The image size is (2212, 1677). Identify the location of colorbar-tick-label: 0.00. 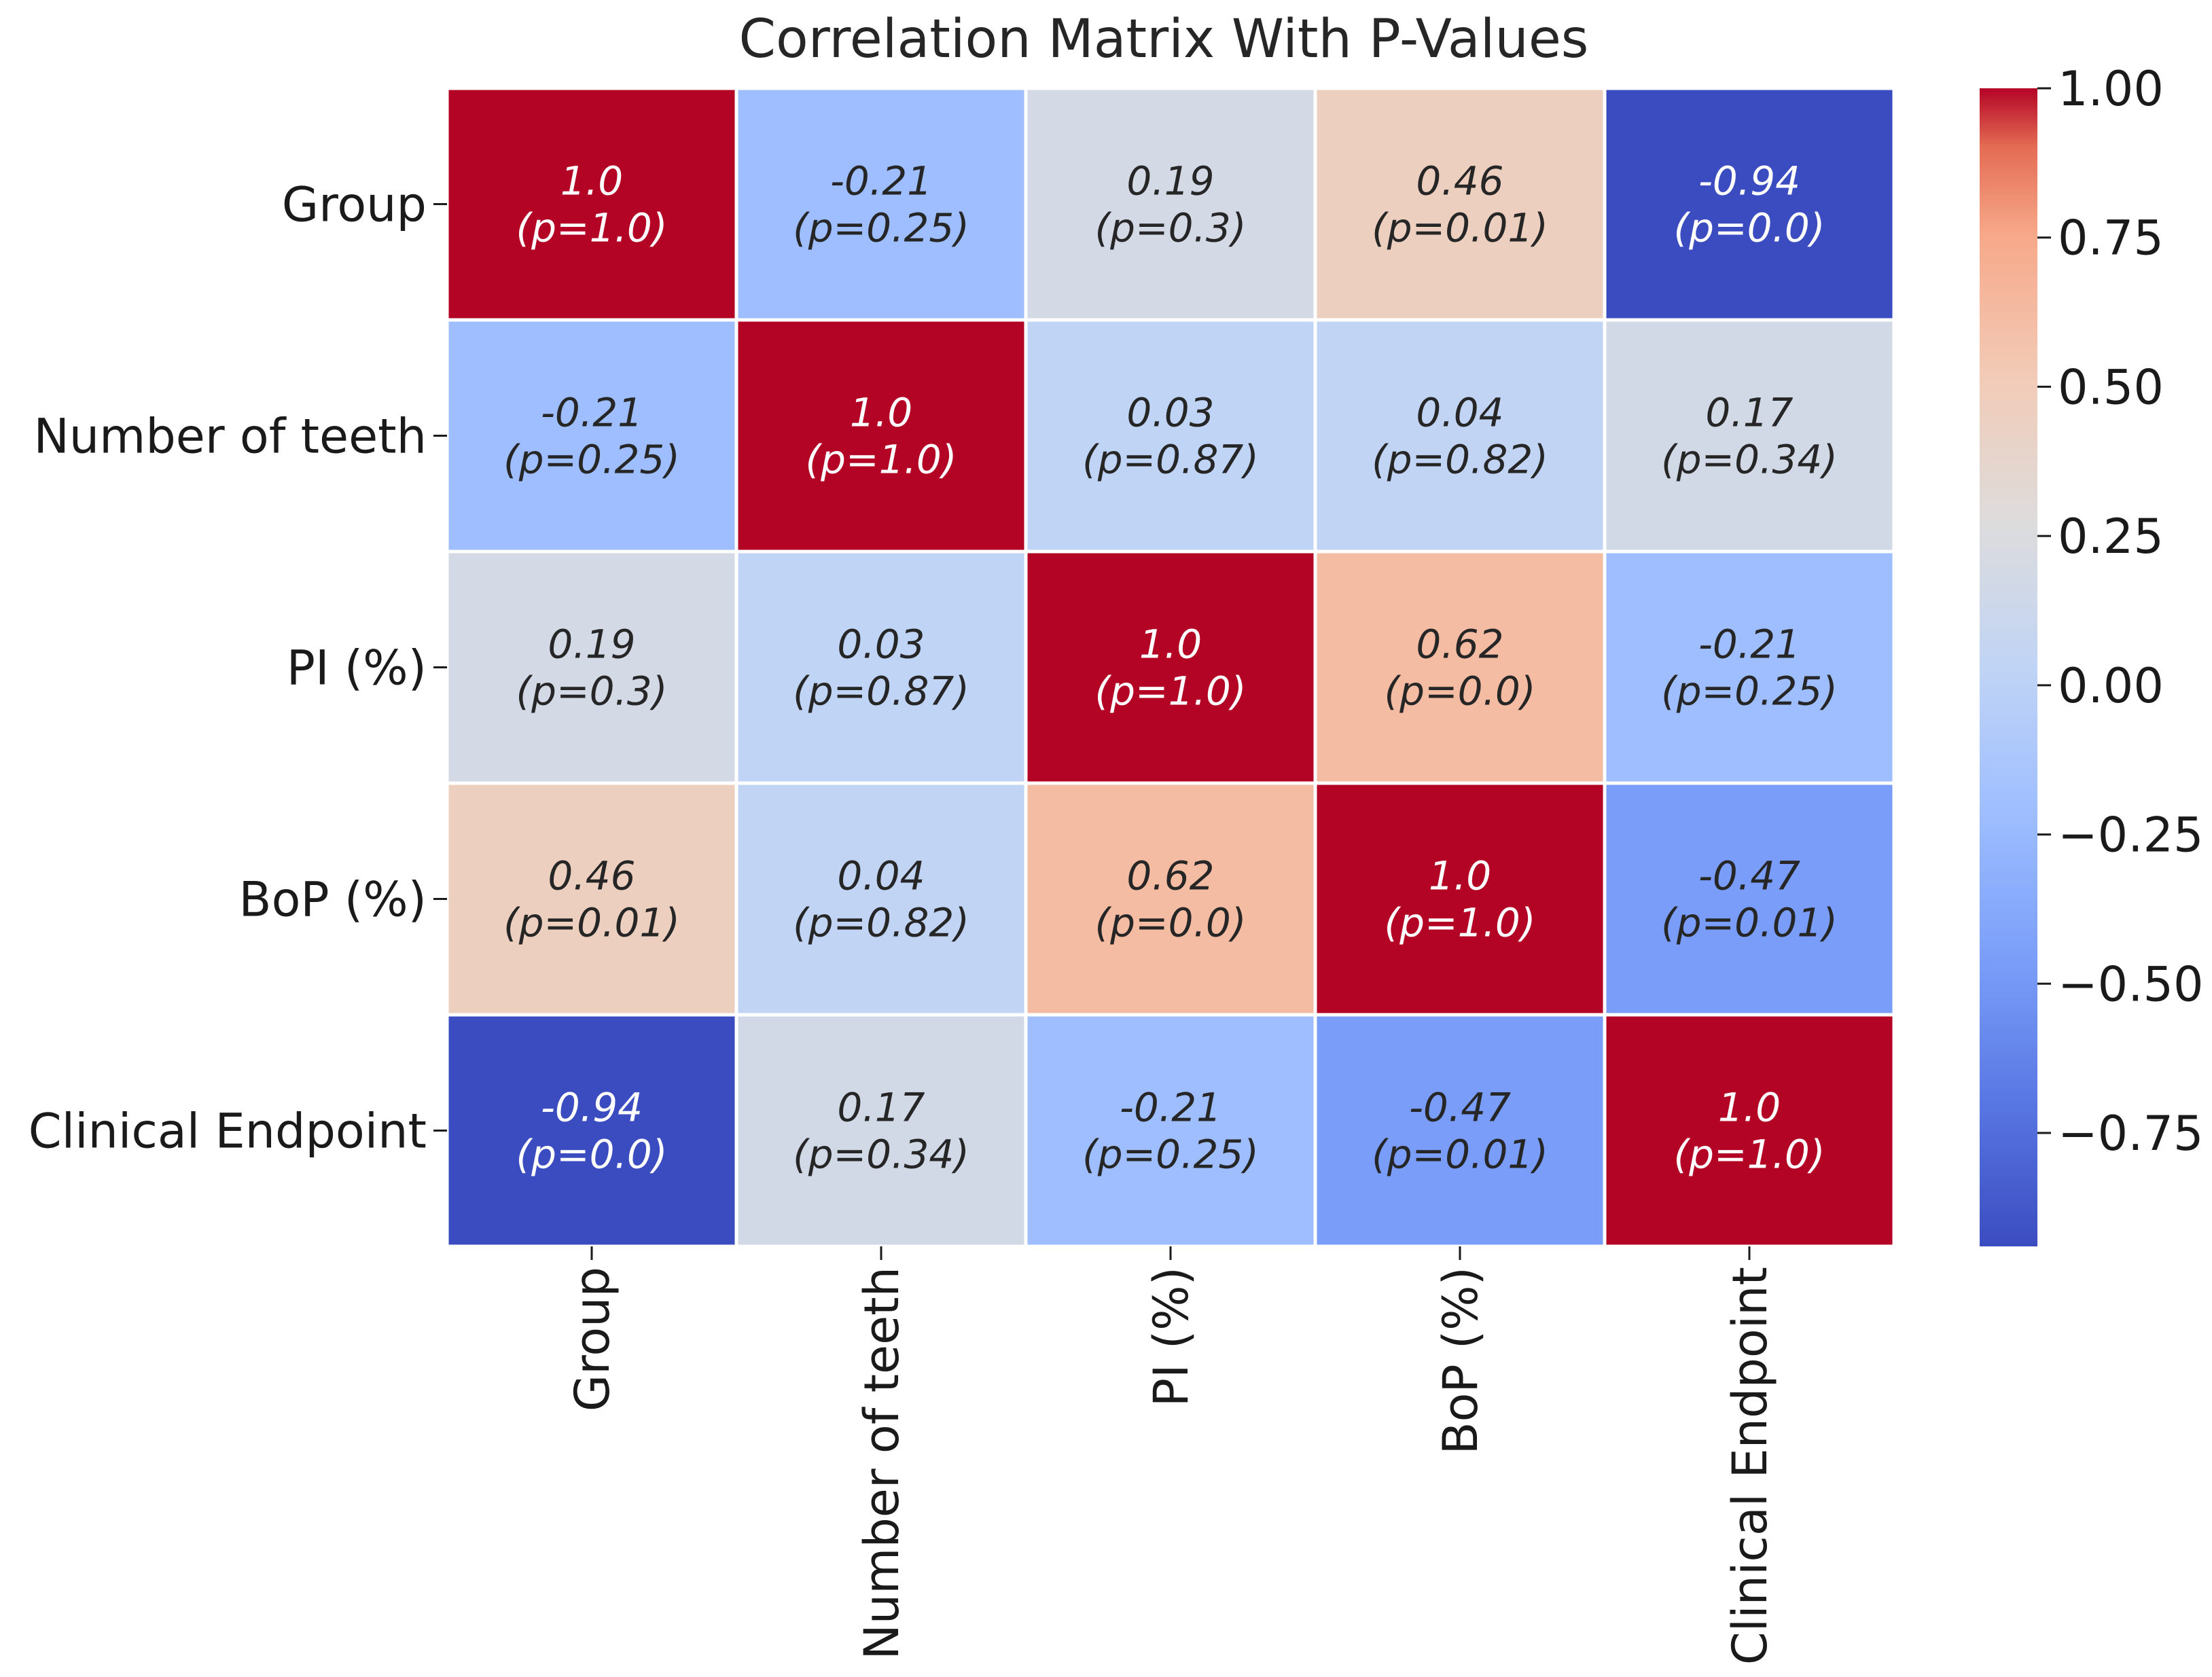
(2111, 686).